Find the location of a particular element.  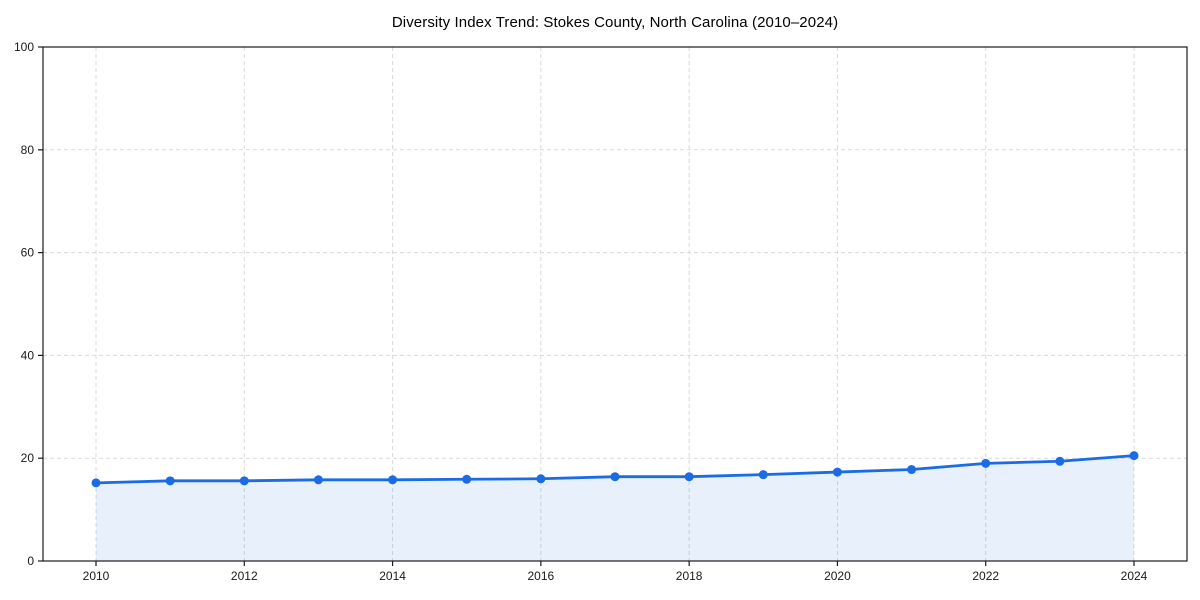

x-tick-label: 2014 is located at coordinates (392, 576).